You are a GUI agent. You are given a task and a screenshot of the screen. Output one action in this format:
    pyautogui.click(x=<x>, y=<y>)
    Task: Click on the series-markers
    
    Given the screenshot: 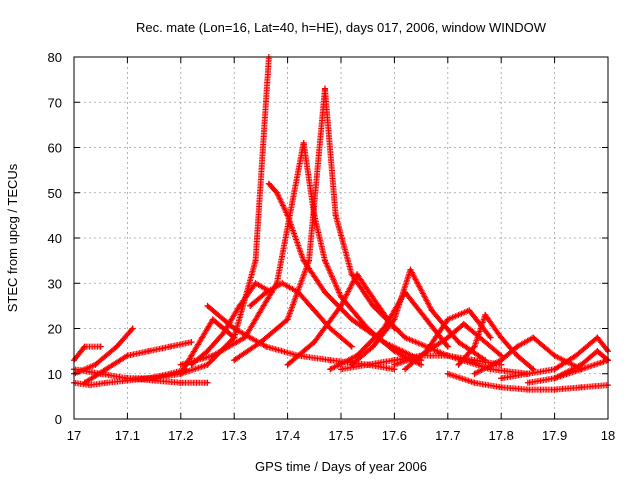 What is the action you would take?
    pyautogui.click(x=279, y=224)
    